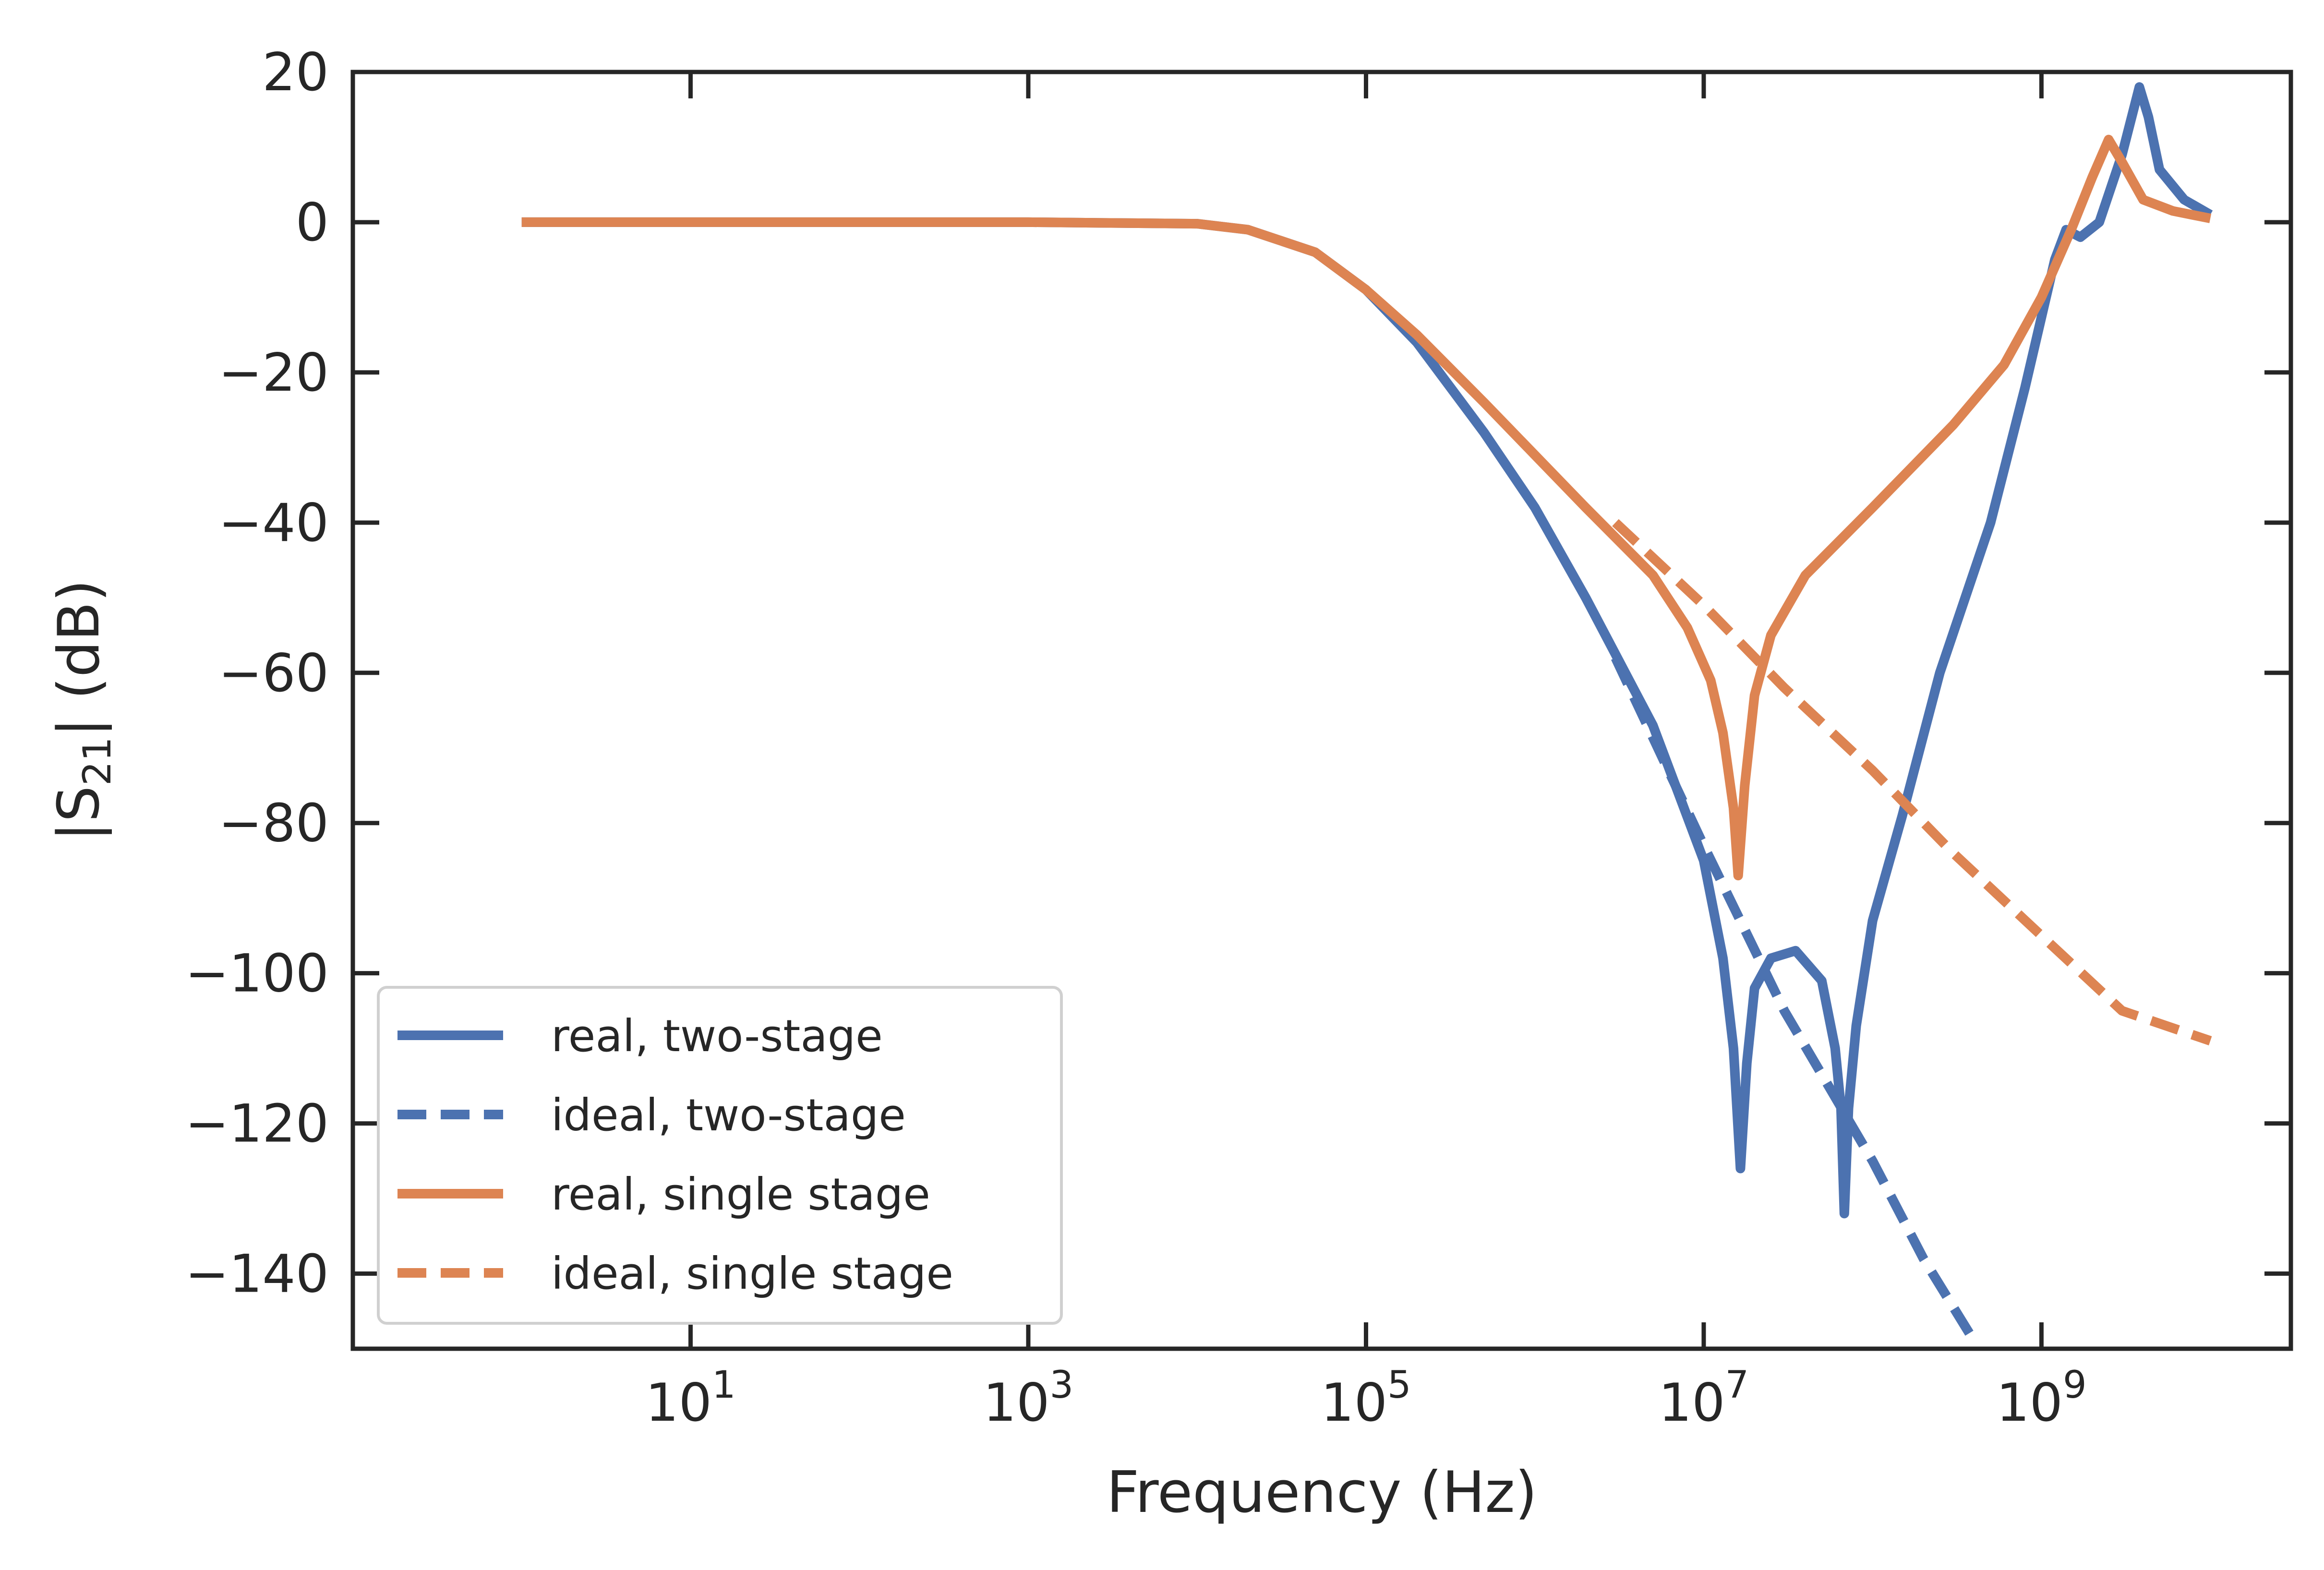 This screenshot has height=1570, width=2324. Describe the element at coordinates (257, 973) in the screenshot. I see `y-tick-label-7: −100` at that location.